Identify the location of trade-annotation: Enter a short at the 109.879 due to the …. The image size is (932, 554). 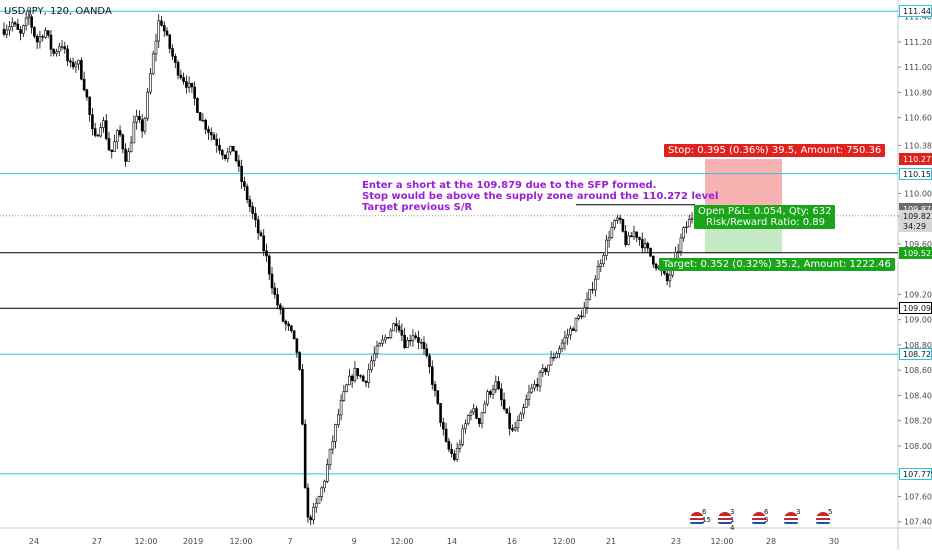
(540, 196).